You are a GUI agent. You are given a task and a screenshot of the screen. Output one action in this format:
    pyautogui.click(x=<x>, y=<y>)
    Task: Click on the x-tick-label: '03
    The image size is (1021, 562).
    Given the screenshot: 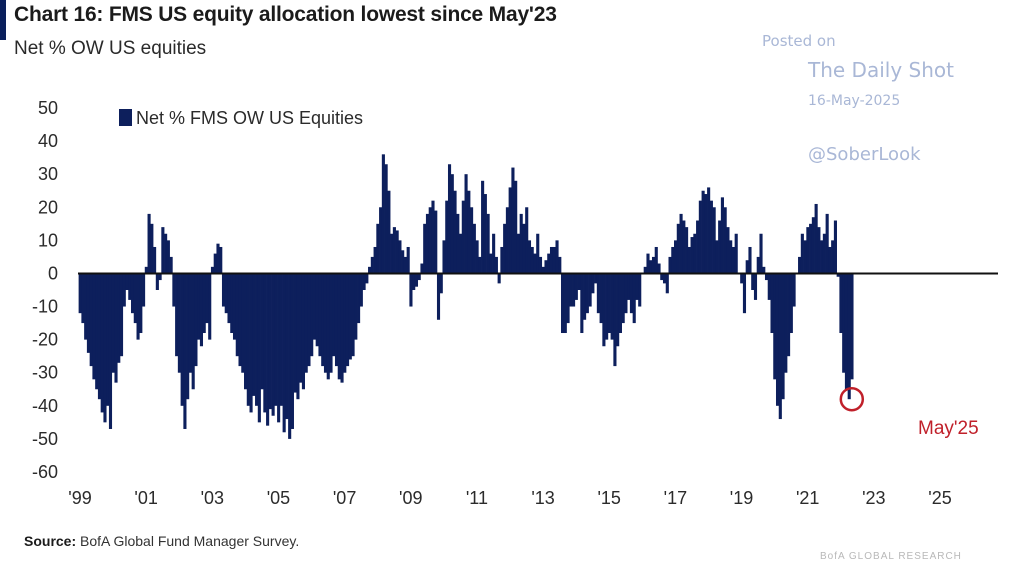 What is the action you would take?
    pyautogui.click(x=212, y=498)
    